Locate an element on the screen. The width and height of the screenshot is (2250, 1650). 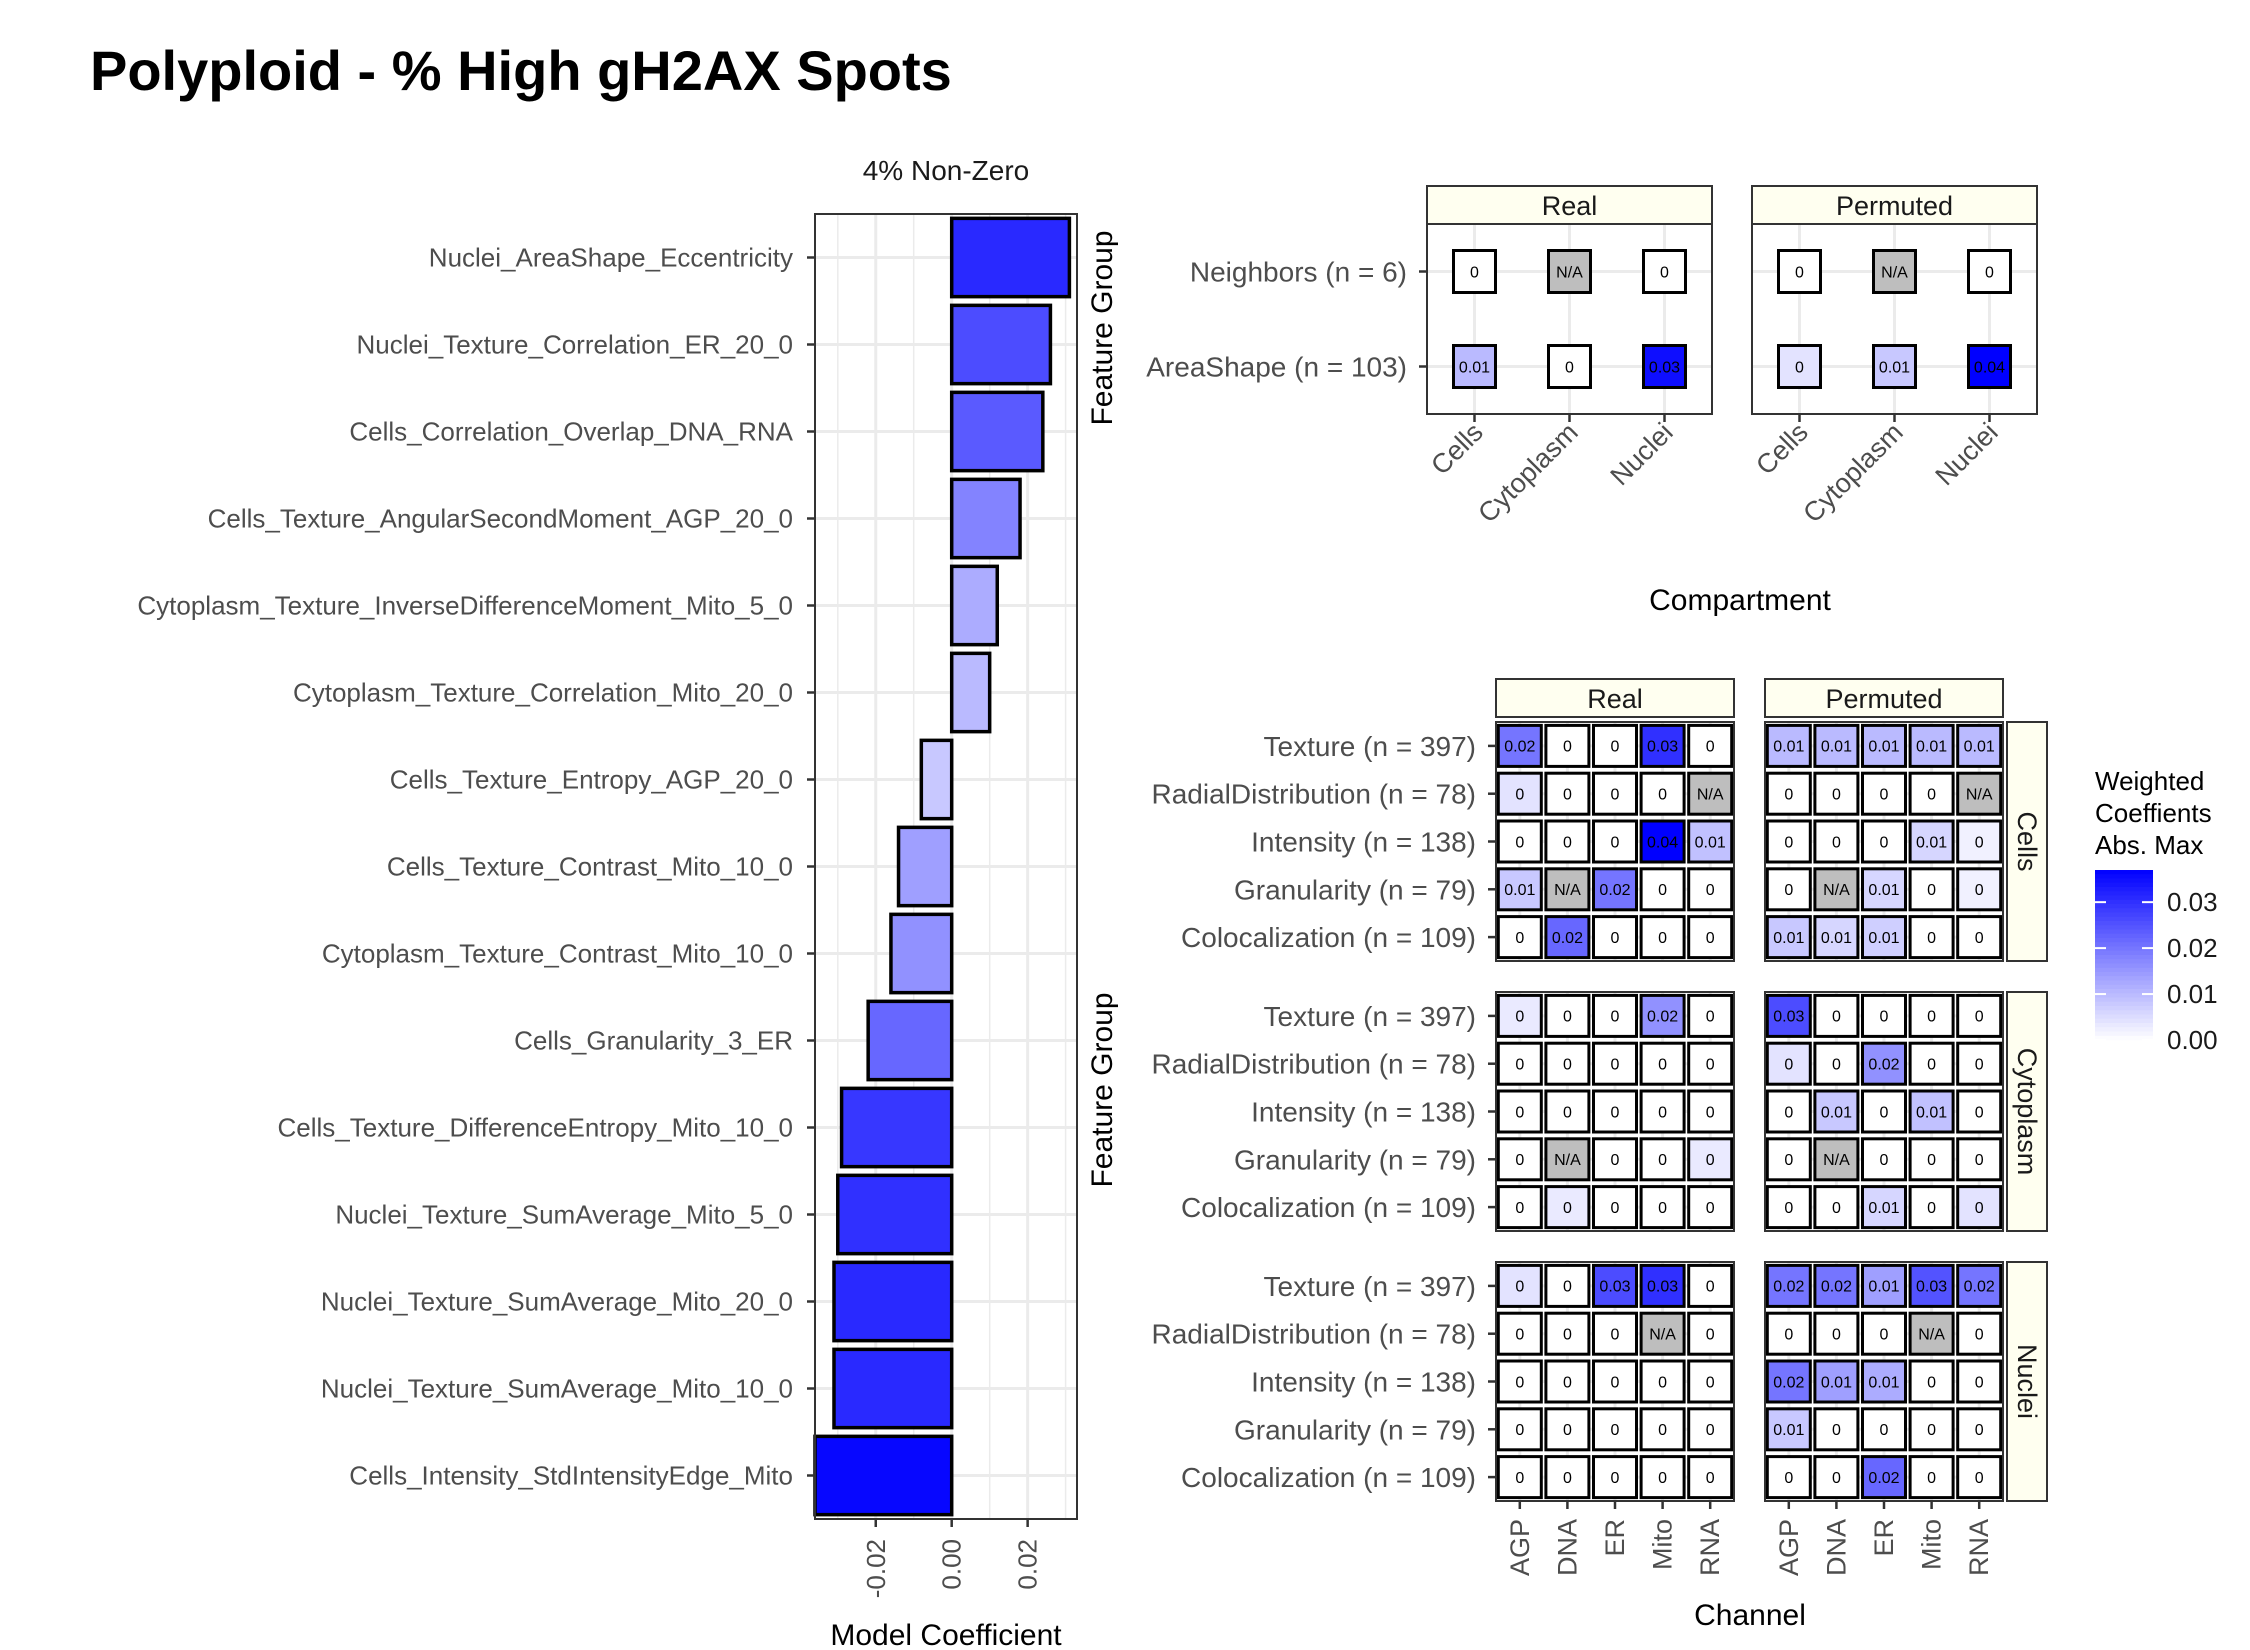
heat-row-strip-label: Cells is located at coordinates (2027, 841).